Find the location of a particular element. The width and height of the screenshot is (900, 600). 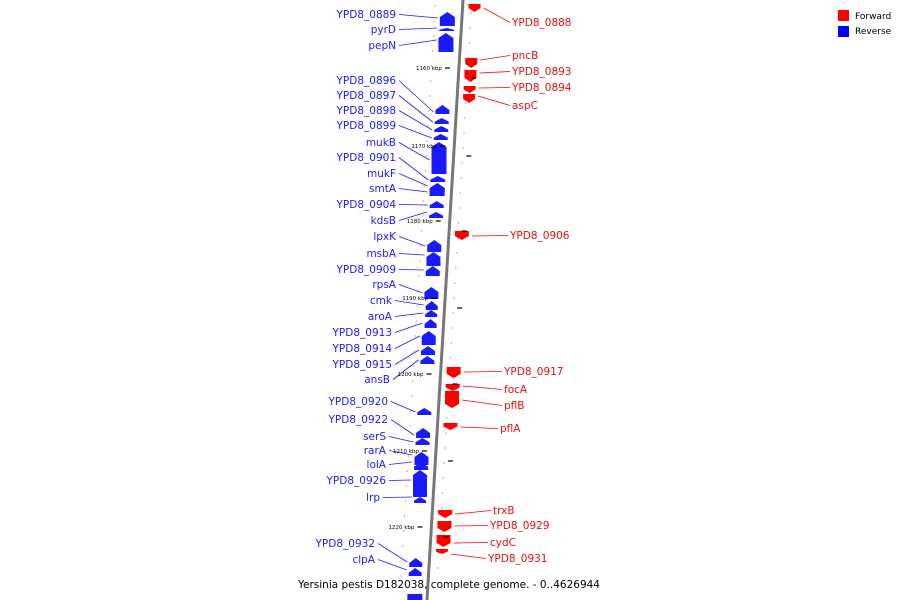

gene-label-reverse: rpsA is located at coordinates (384, 285).